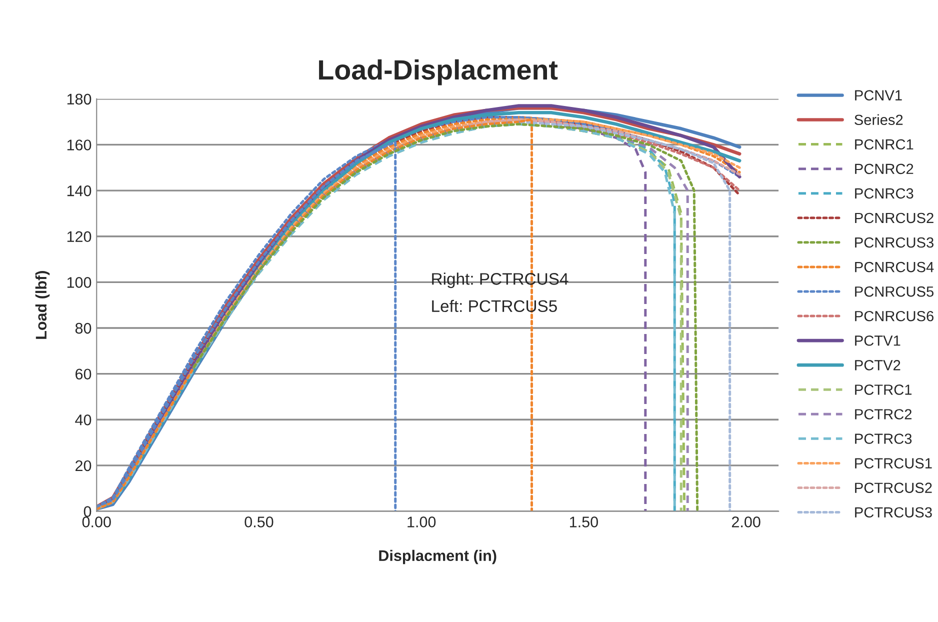 The width and height of the screenshot is (938, 622). I want to click on legend-label: PCTV2, so click(877, 365).